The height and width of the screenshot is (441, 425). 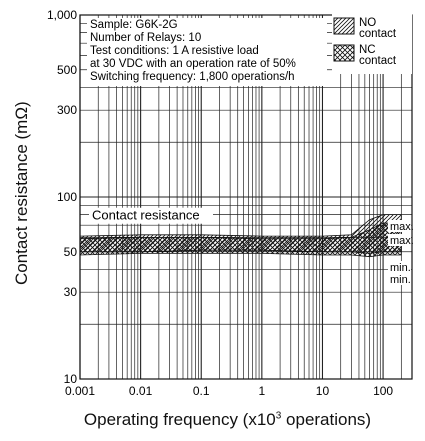 I want to click on y-tick-label: 50, so click(x=71, y=252).